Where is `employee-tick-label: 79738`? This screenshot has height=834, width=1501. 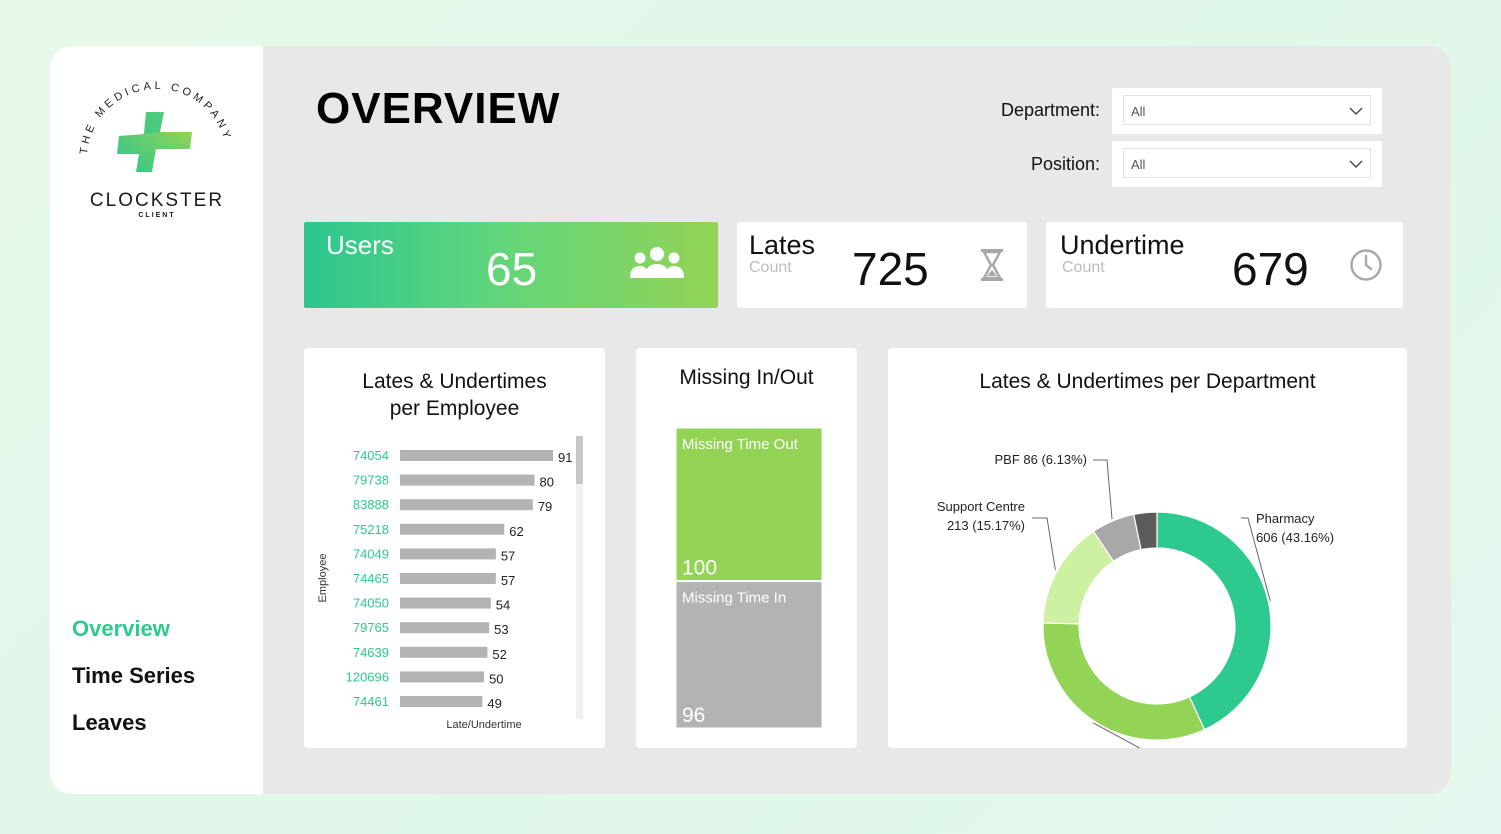
employee-tick-label: 79738 is located at coordinates (371, 480).